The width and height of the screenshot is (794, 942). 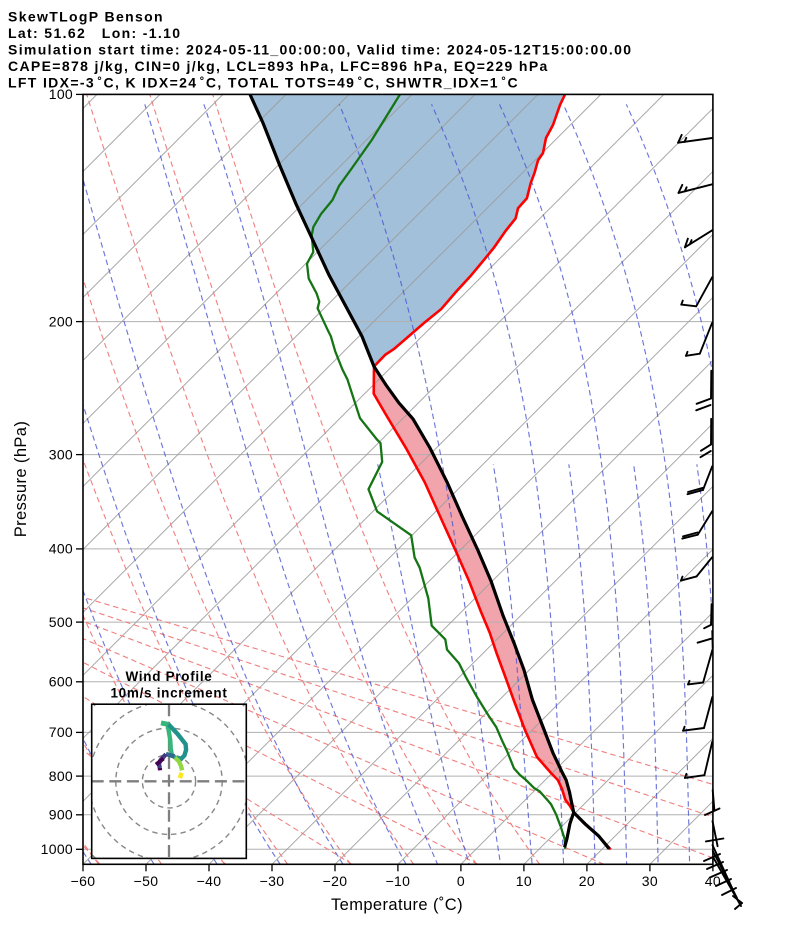 I want to click on svg-text: −50, so click(x=146, y=881).